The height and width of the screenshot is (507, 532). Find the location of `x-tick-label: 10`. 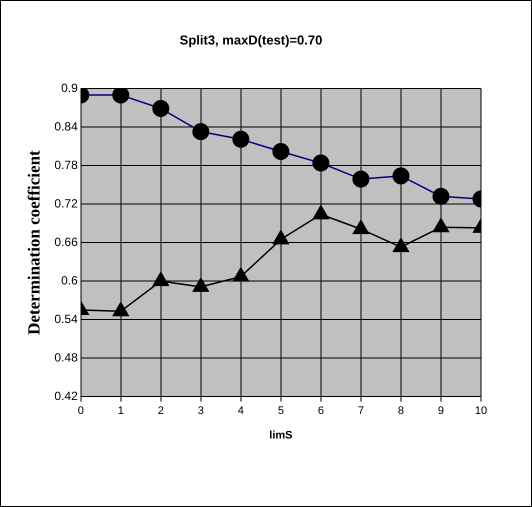

x-tick-label: 10 is located at coordinates (481, 411).